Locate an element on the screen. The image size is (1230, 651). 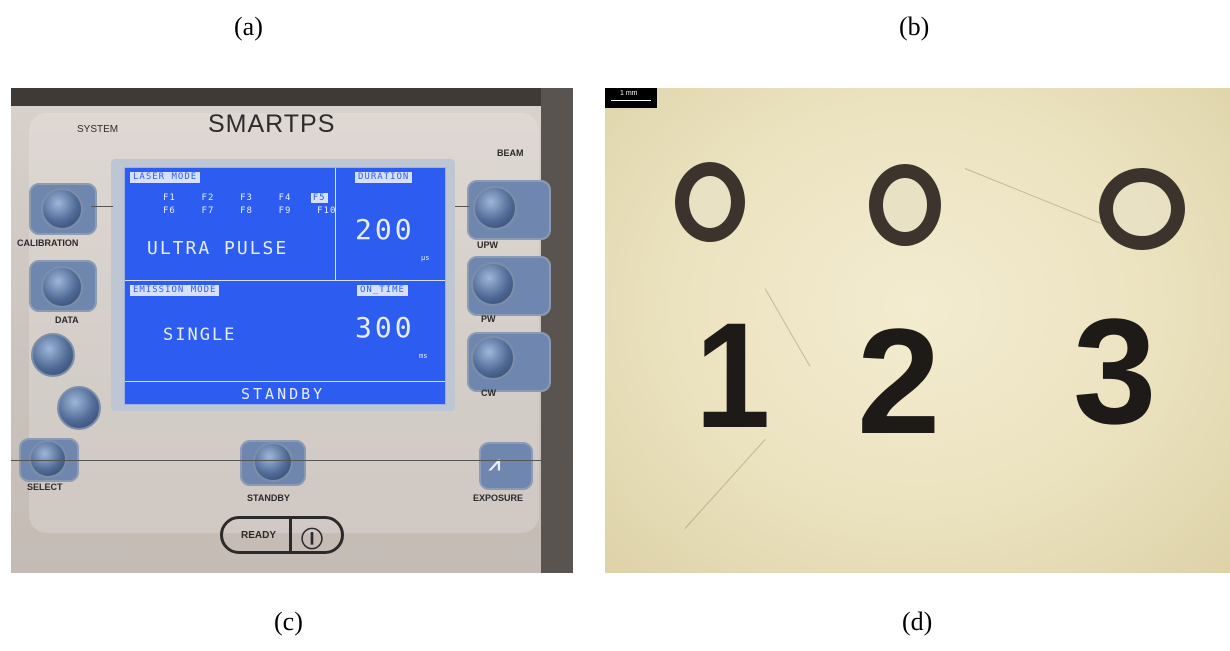
f7-key: F7 is located at coordinates (208, 211).